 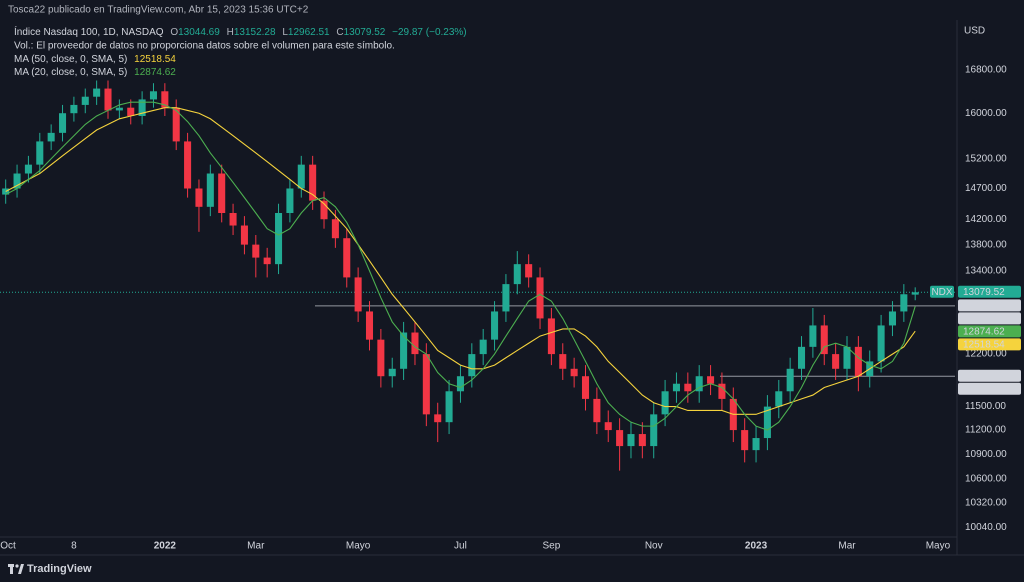 What do you see at coordinates (986, 158) in the screenshot?
I see `y-tick-label: 15200.00` at bounding box center [986, 158].